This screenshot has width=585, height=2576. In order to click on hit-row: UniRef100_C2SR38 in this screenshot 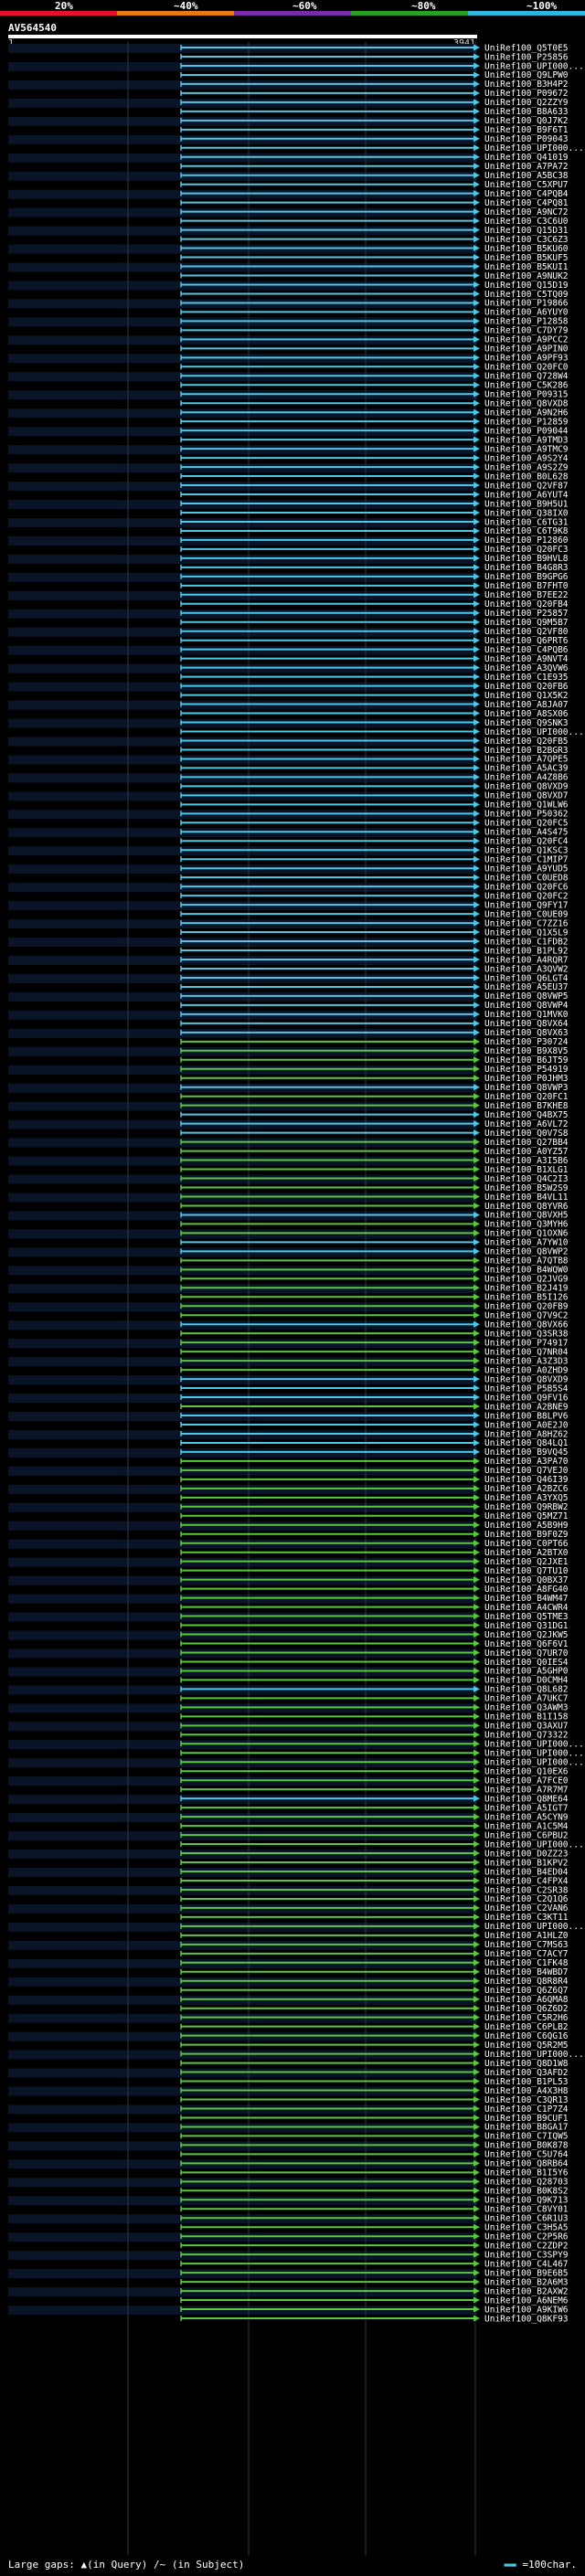, I will do `click(374, 1890)`.